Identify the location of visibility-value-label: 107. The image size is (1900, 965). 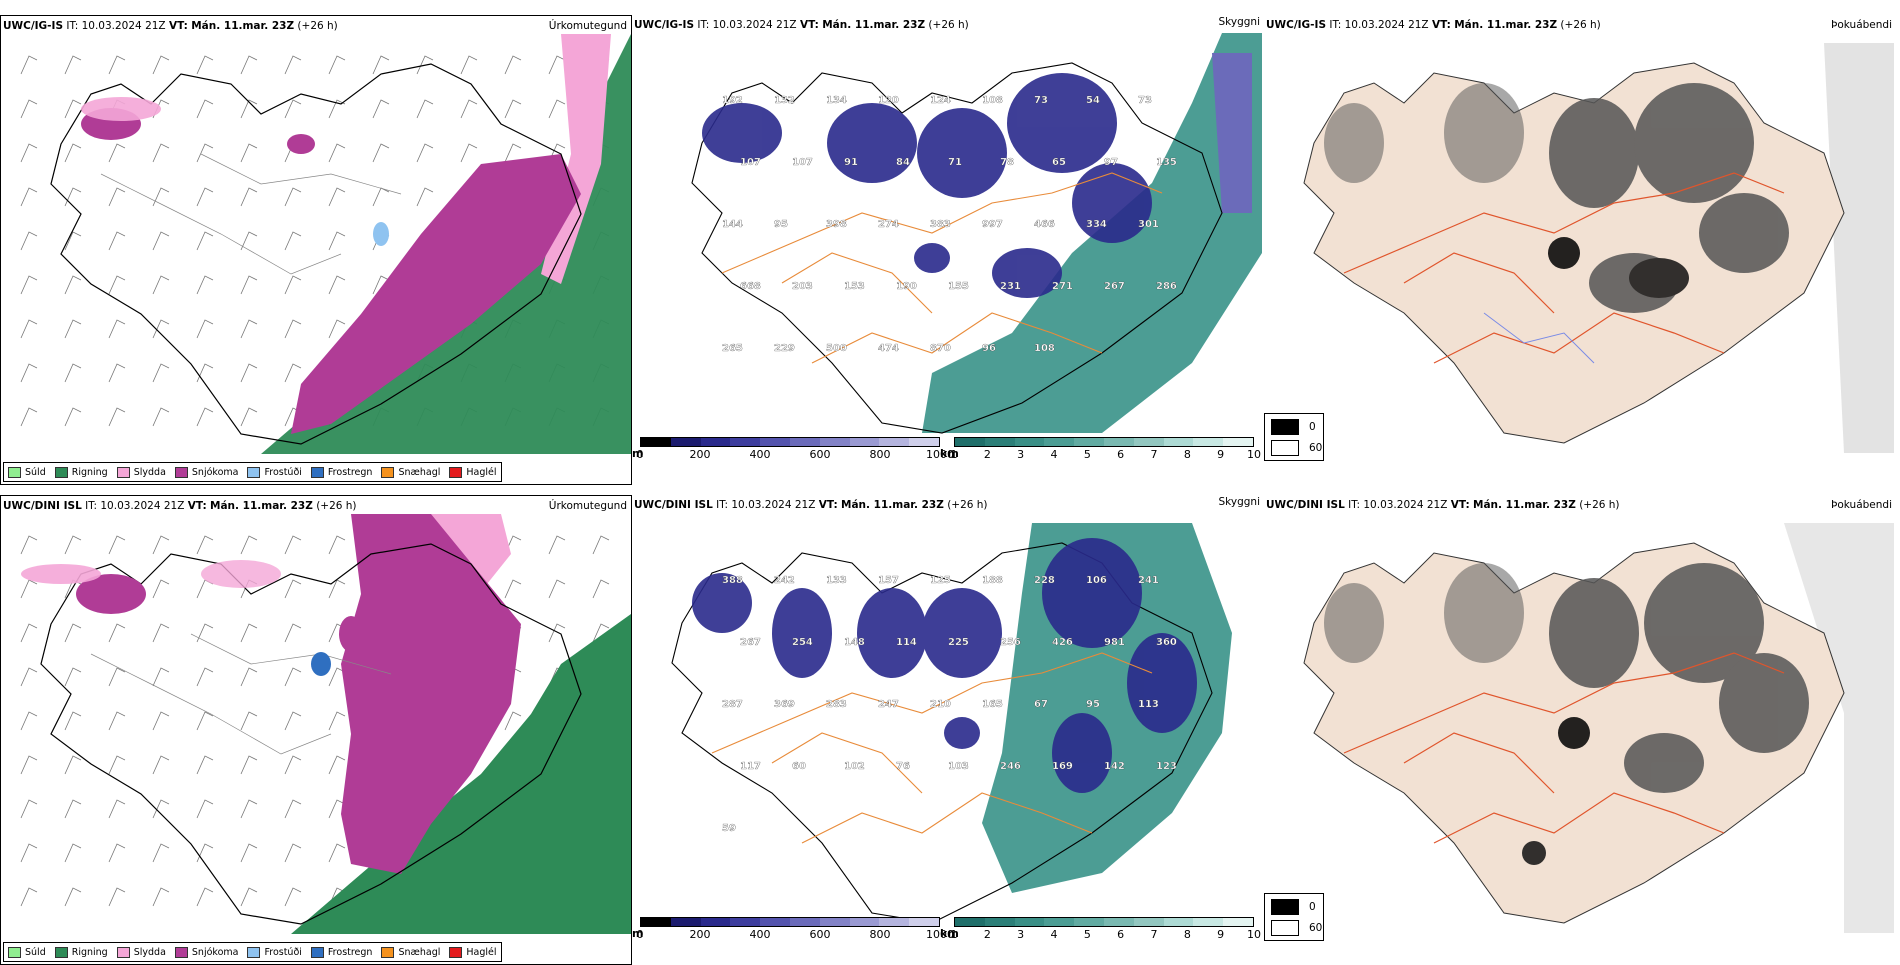
(802, 162).